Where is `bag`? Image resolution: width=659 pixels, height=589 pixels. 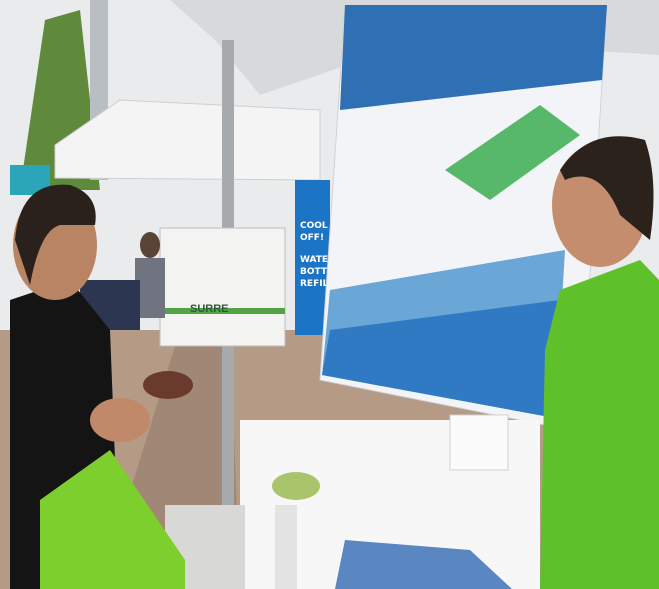
bag is located at coordinates (168, 385).